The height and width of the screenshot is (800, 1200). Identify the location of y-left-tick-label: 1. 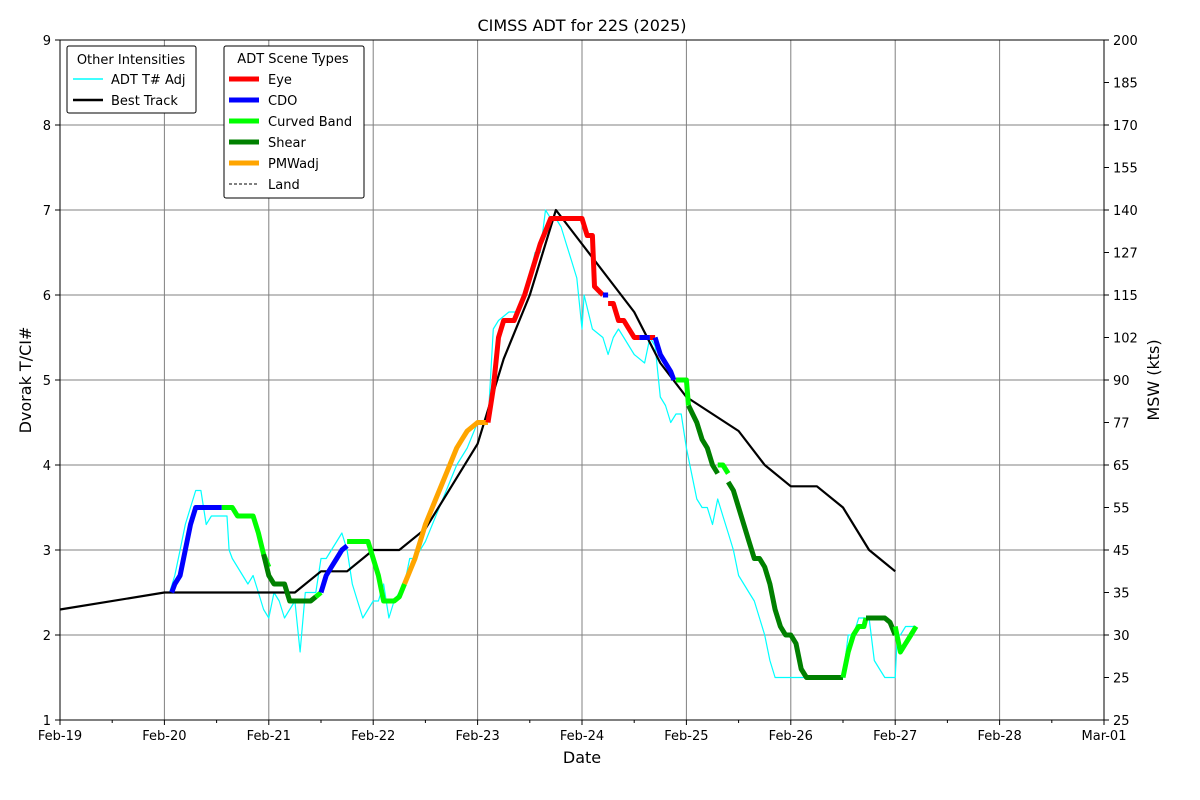
(47, 721).